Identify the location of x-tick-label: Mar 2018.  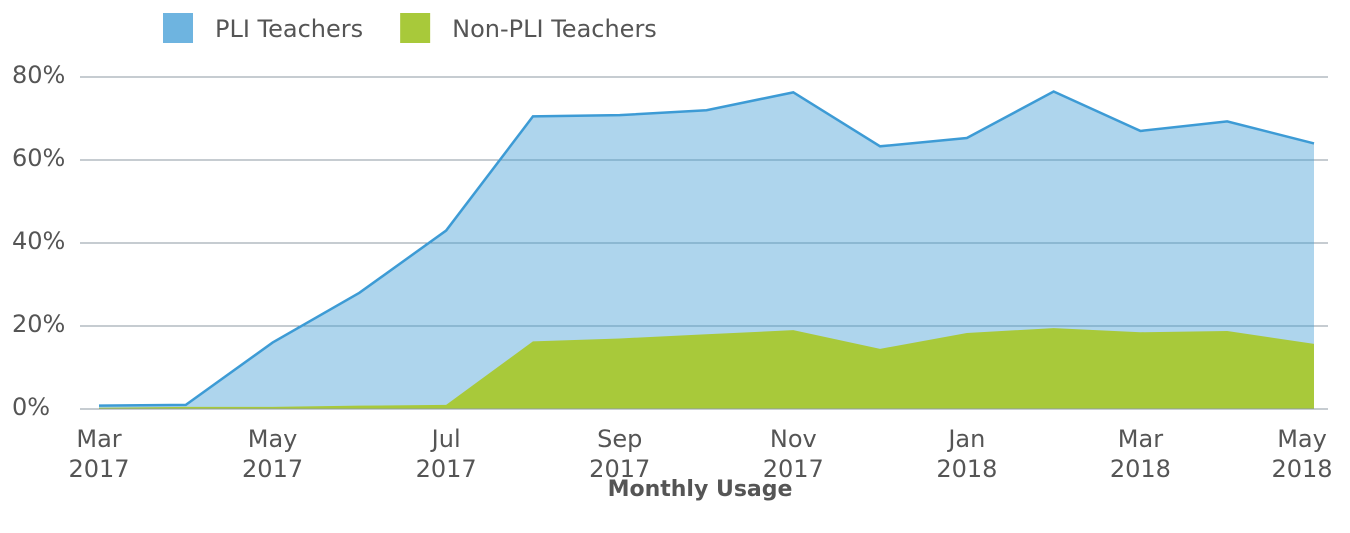
(1140, 454).